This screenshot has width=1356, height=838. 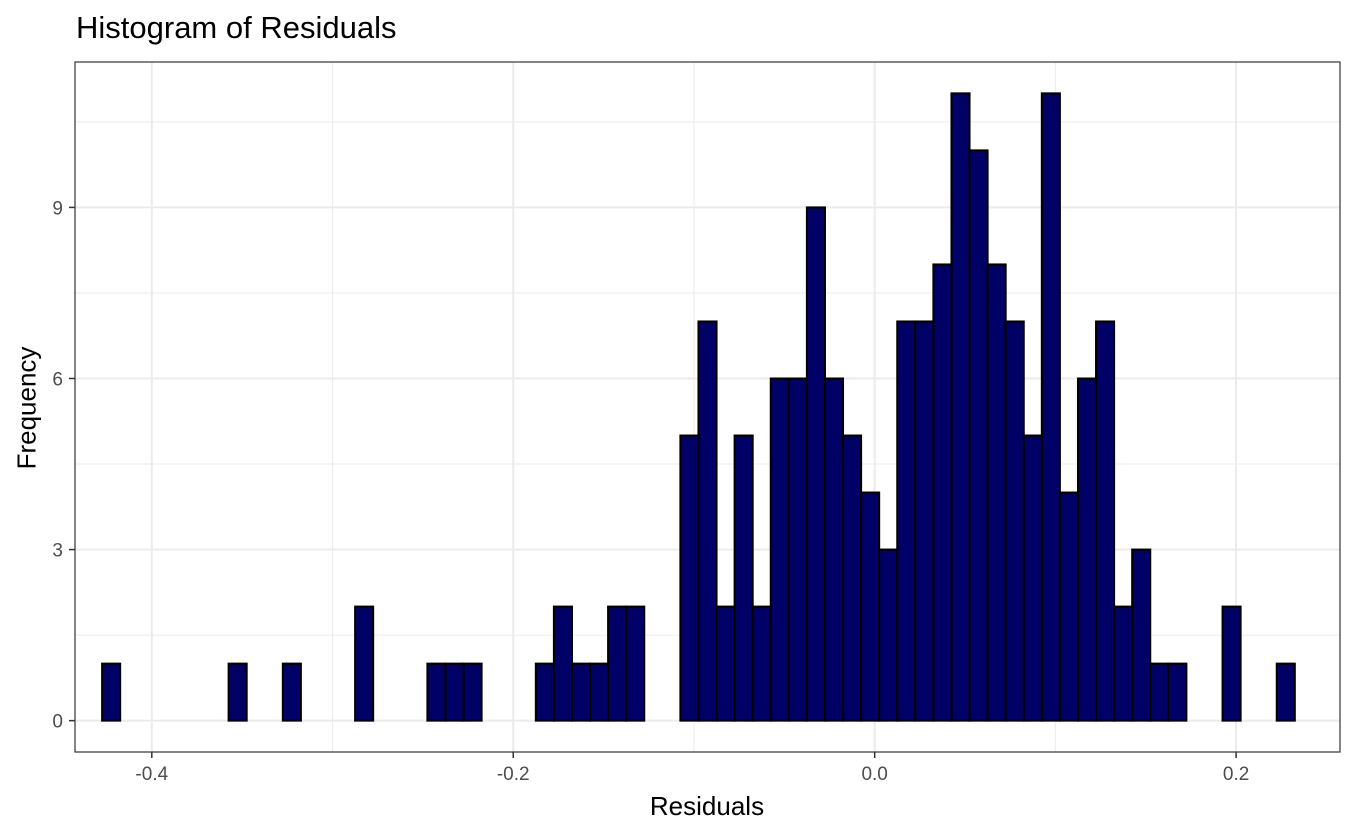 What do you see at coordinates (151, 774) in the screenshot?
I see `x-tick-label: -0.4` at bounding box center [151, 774].